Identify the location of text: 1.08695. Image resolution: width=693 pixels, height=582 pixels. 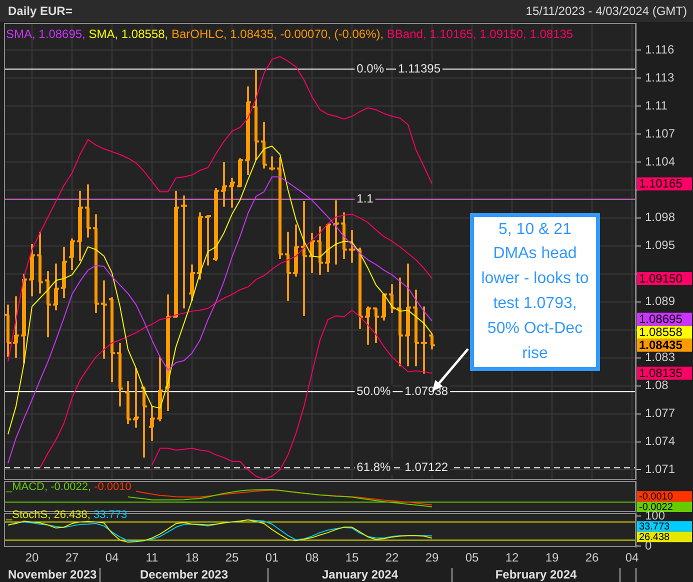
(661, 319).